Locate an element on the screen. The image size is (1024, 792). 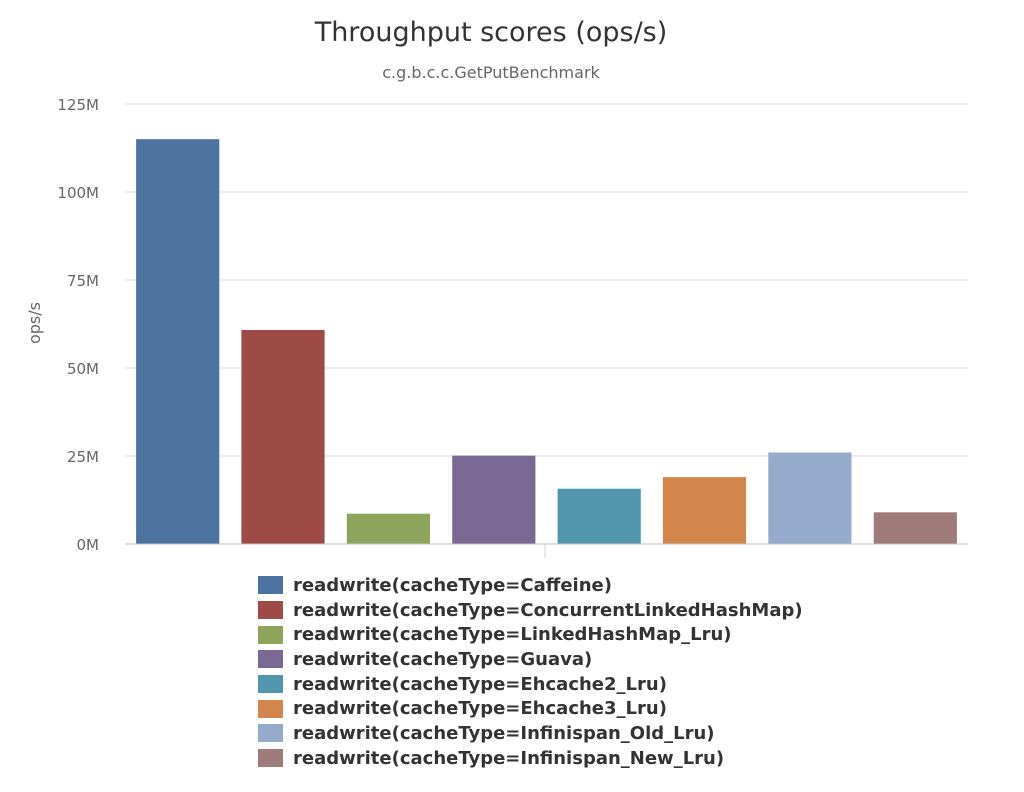
chart-subtitle: c.g.b.c.c.GetPutBenchmark is located at coordinates (491, 72).